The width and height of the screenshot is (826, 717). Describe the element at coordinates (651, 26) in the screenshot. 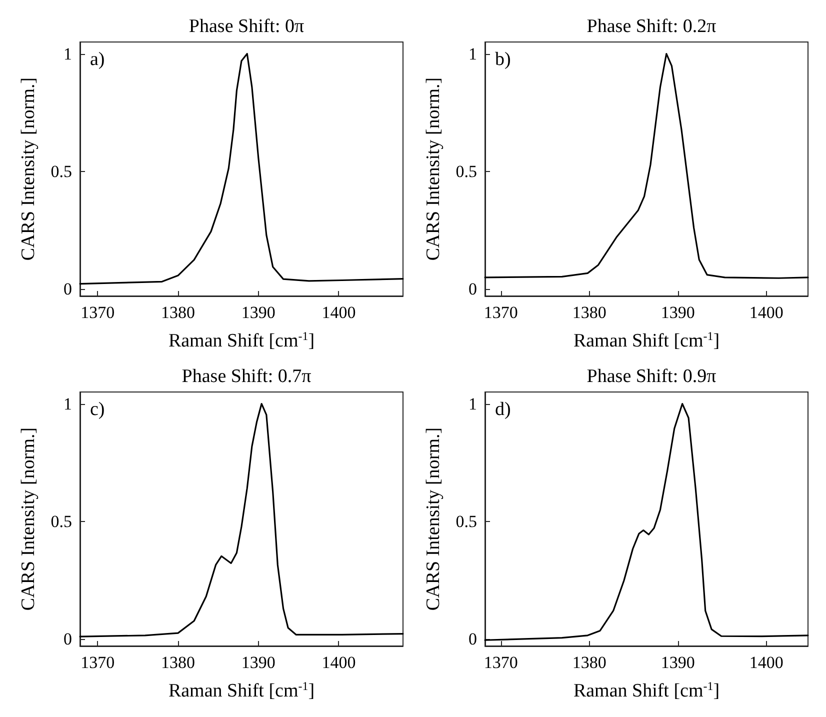

I see `chart-title: Phase Shift: 0.2π` at that location.